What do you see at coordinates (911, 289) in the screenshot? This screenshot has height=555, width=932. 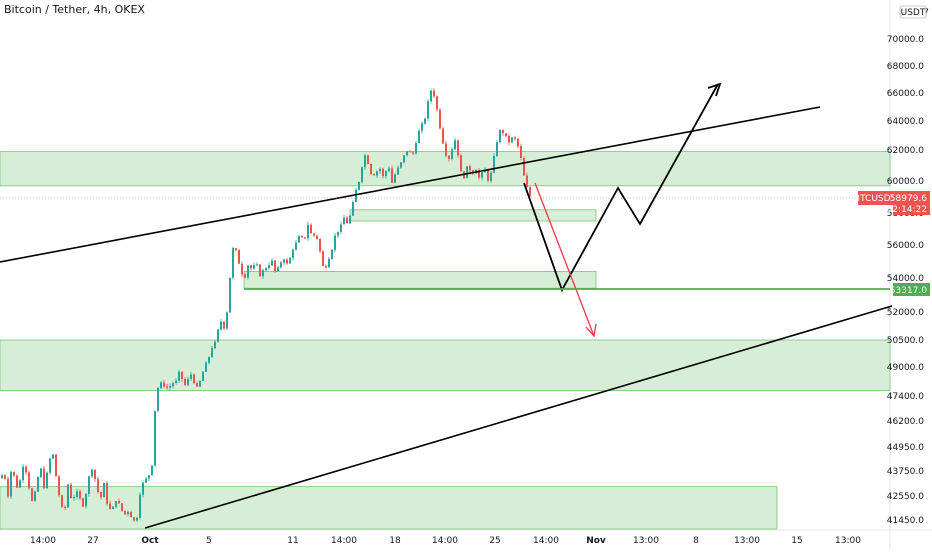 I see `support-level-tag` at bounding box center [911, 289].